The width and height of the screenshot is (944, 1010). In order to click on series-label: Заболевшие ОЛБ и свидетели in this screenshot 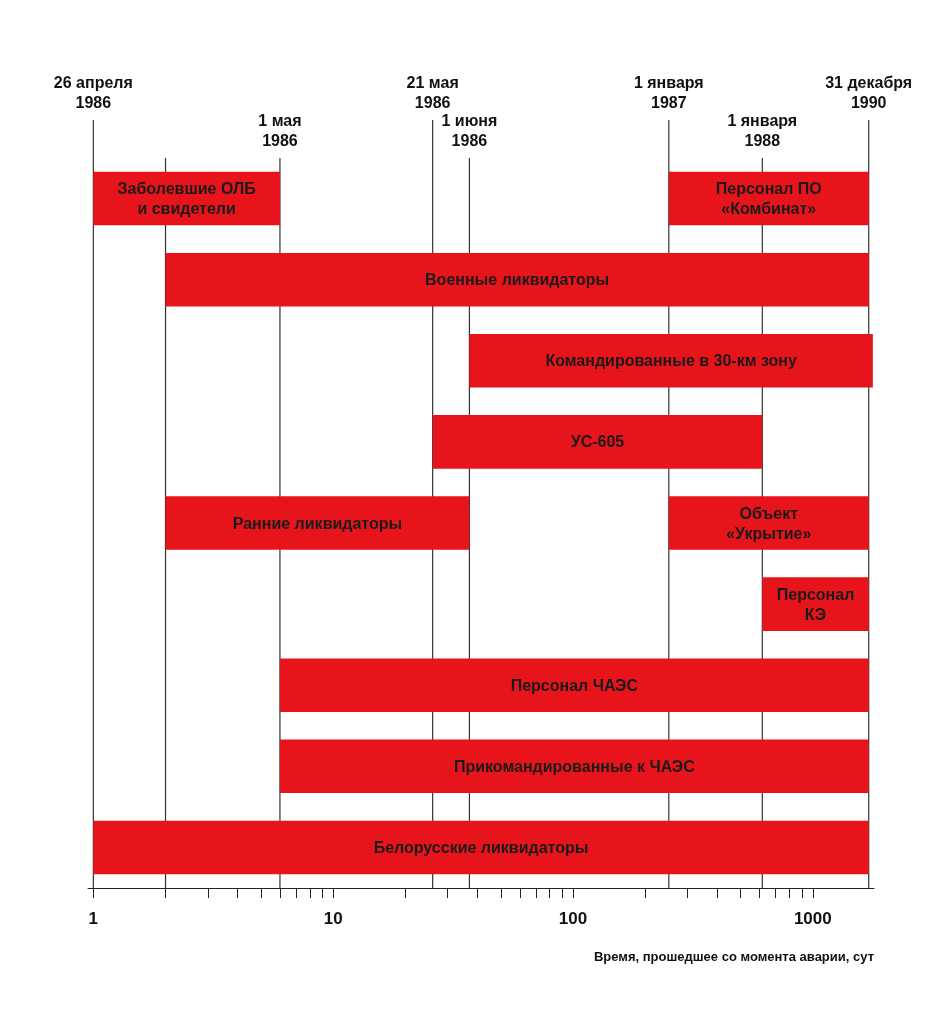, I will do `click(186, 199)`.